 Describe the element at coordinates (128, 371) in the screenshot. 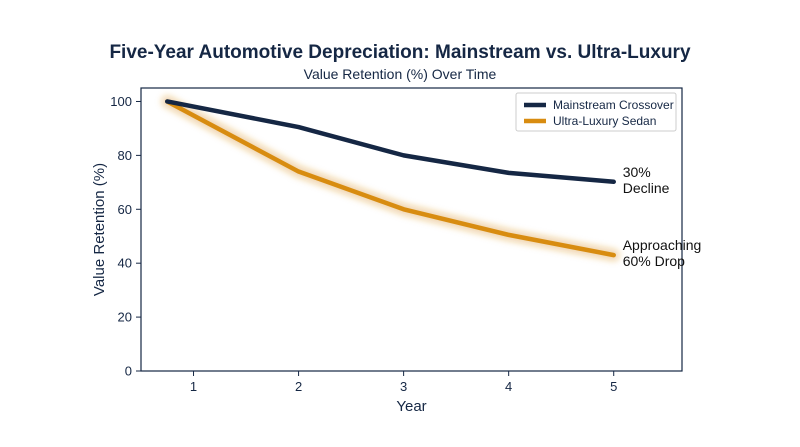

I see `y-tick-label: 0` at that location.